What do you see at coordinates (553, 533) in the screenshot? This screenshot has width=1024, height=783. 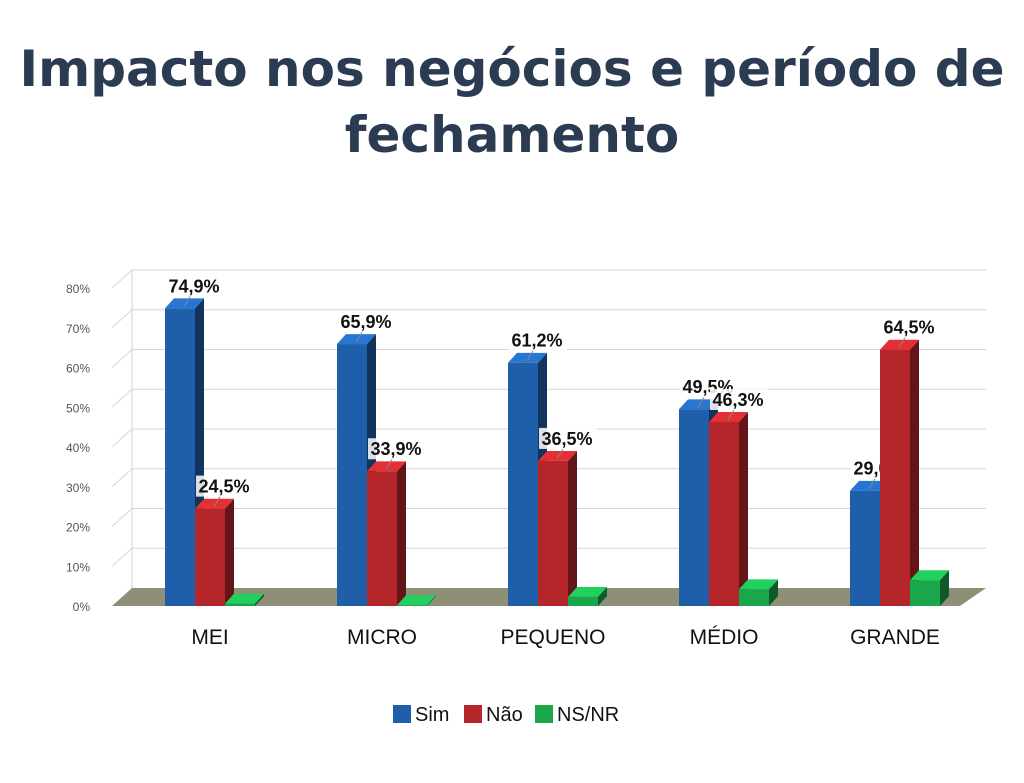 I see `bar-no-pequeno` at bounding box center [553, 533].